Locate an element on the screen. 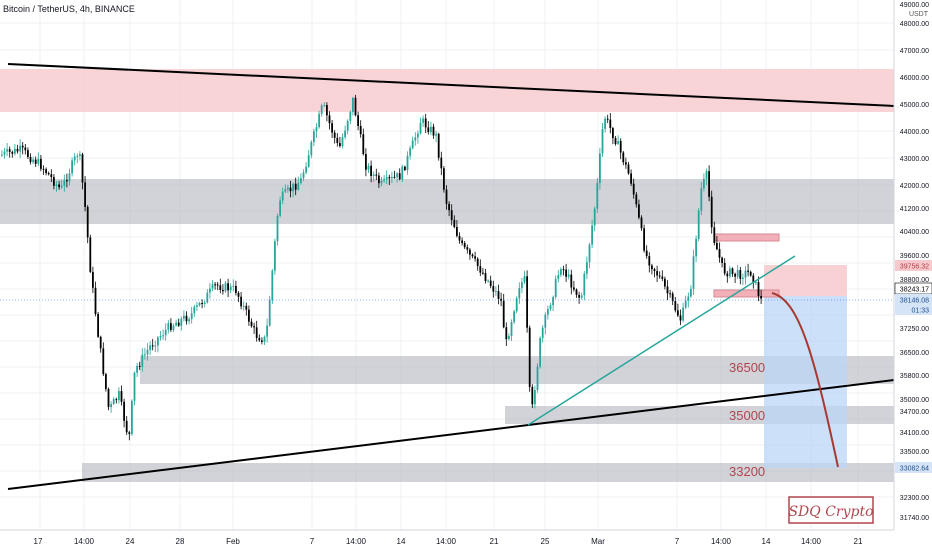  price-tick-label: 48000.00 is located at coordinates (914, 24).